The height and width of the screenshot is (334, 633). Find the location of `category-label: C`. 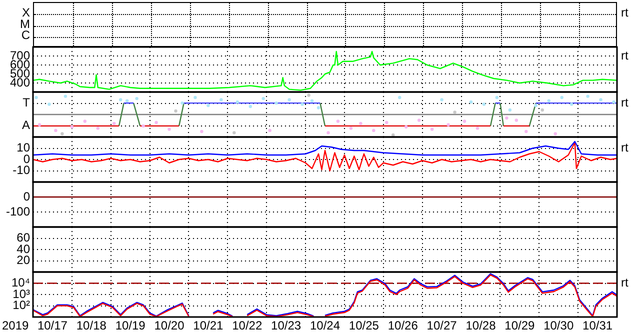

category-label: C is located at coordinates (25, 35).